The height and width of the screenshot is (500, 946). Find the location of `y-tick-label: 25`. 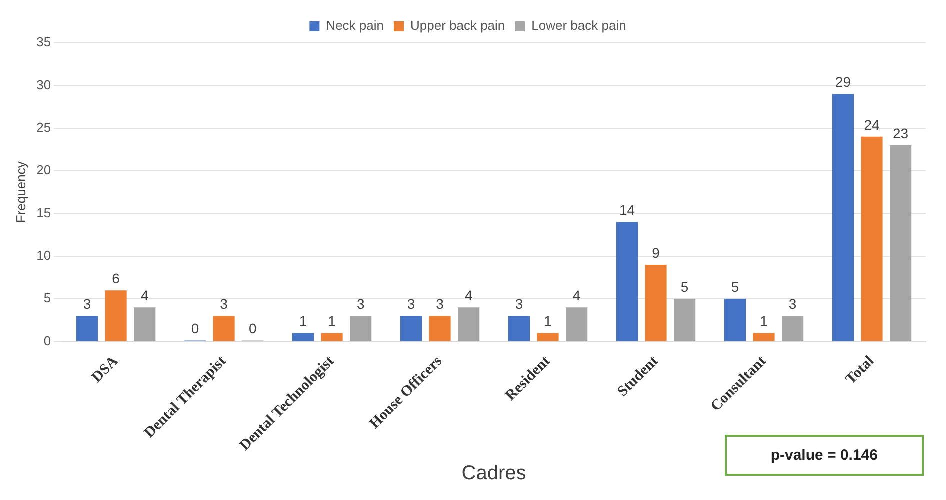

y-tick-label: 25 is located at coordinates (44, 127).